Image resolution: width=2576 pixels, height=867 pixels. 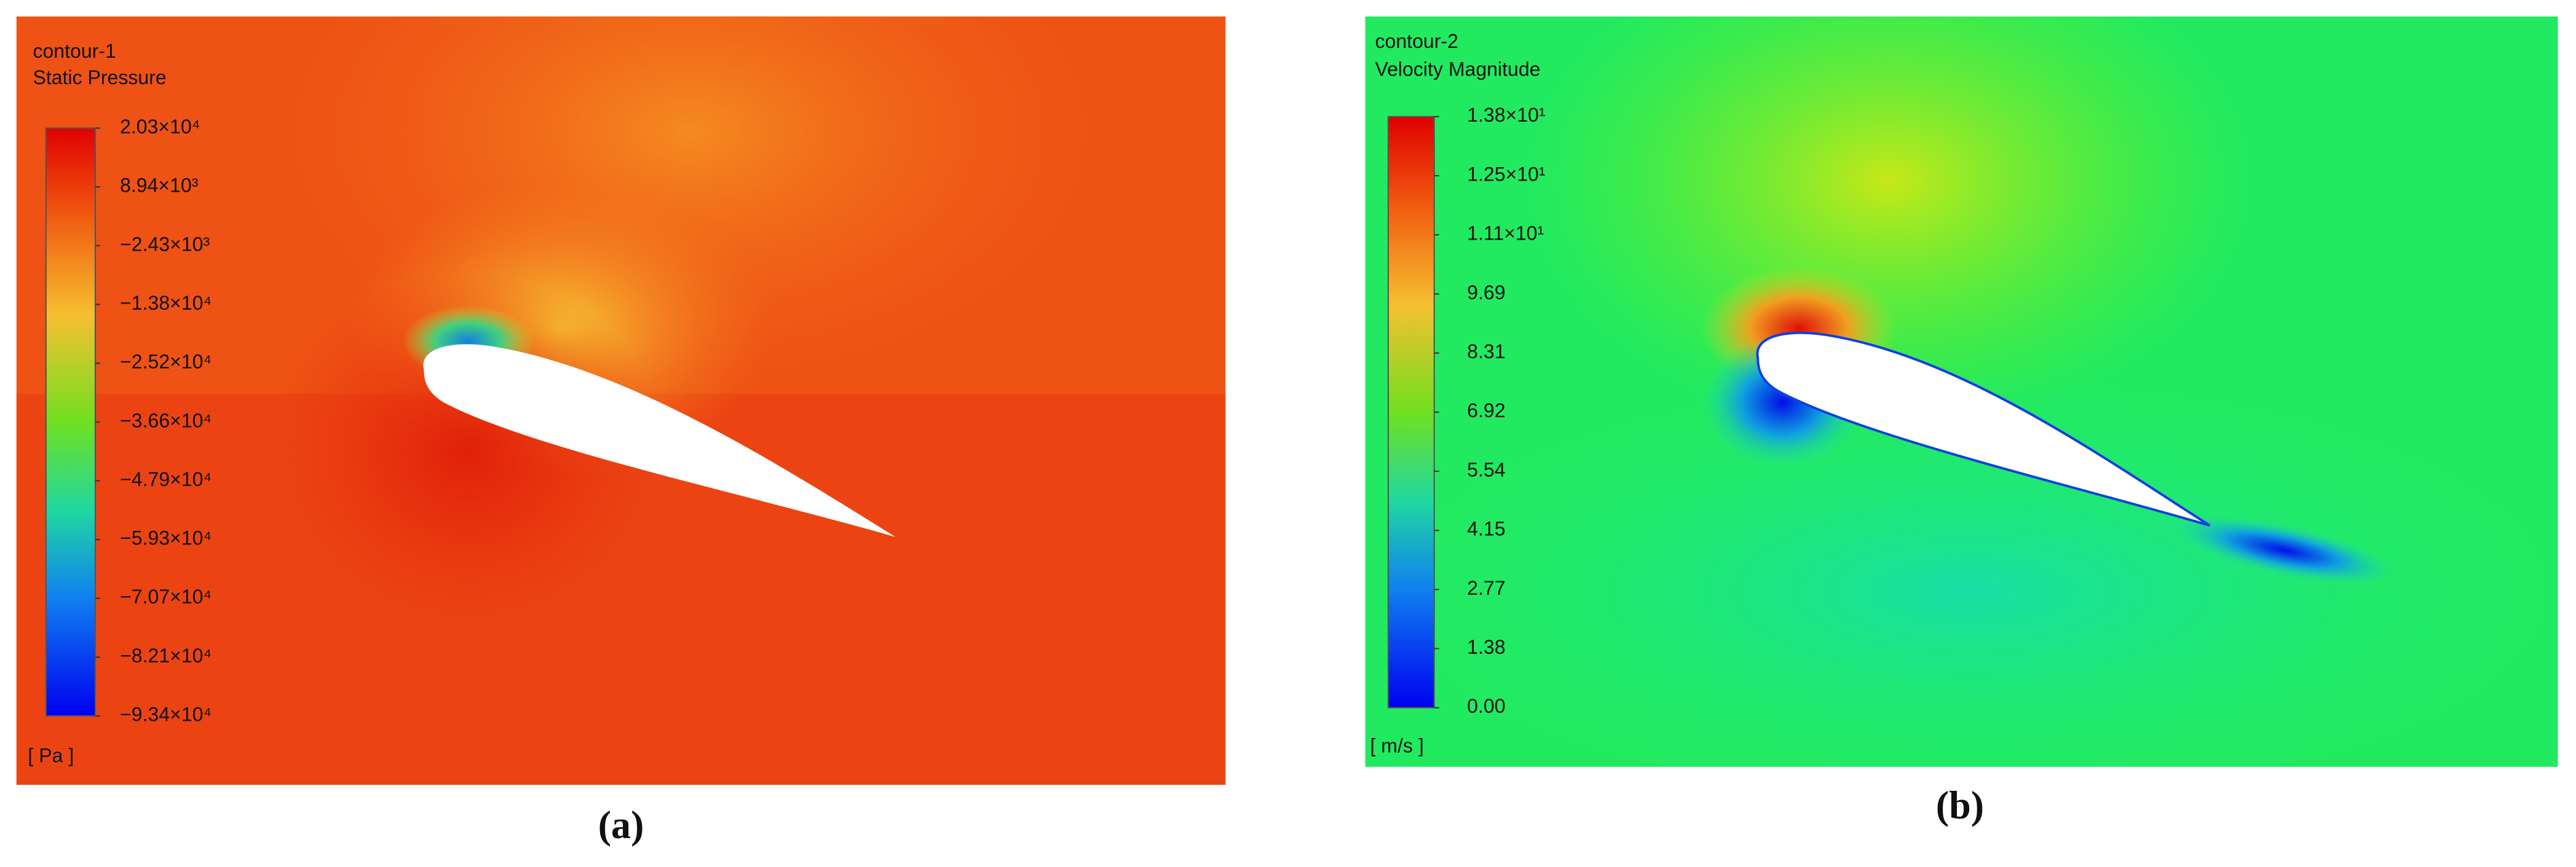 What do you see at coordinates (159, 186) in the screenshot?
I see `colorbar-label: 8.94×10³` at bounding box center [159, 186].